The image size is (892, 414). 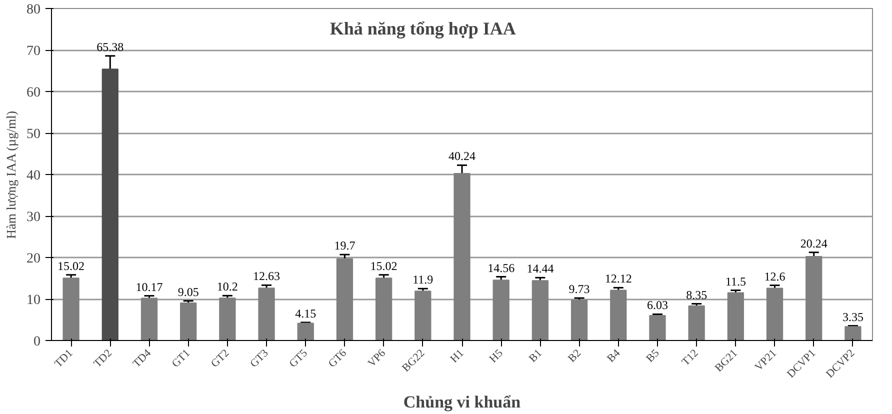 I want to click on x-tick-label: T12, so click(x=690, y=357).